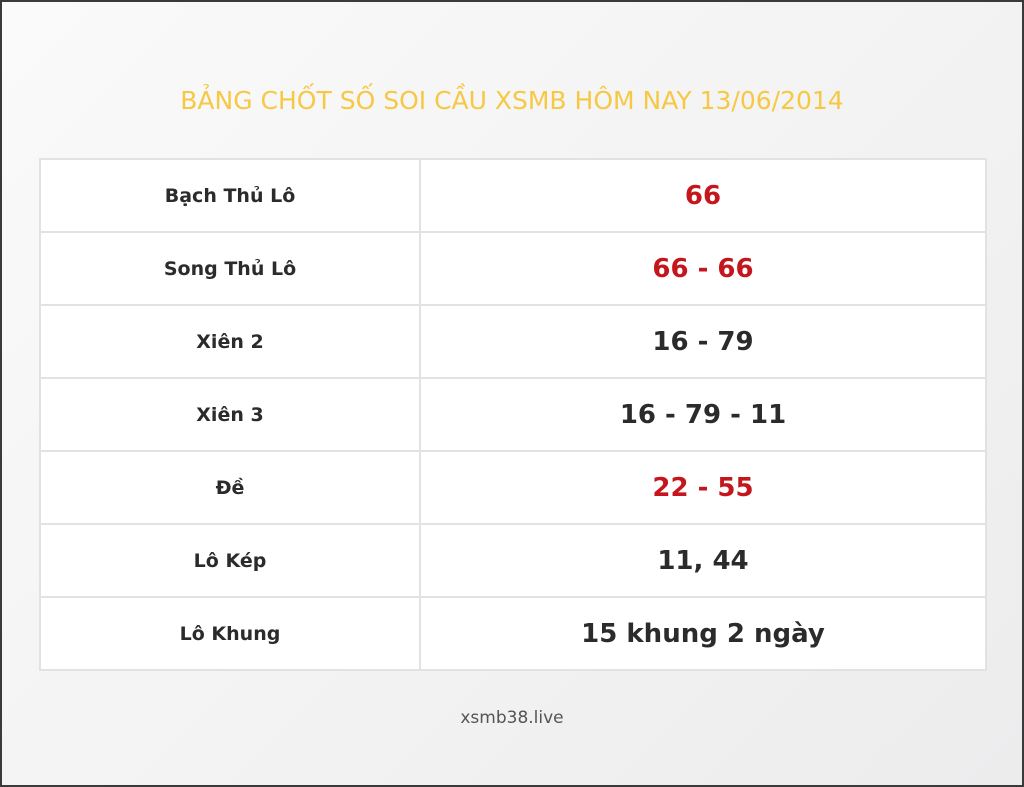 This screenshot has width=1024, height=787. Describe the element at coordinates (230, 341) in the screenshot. I see `row-label: Xiên 2` at that location.